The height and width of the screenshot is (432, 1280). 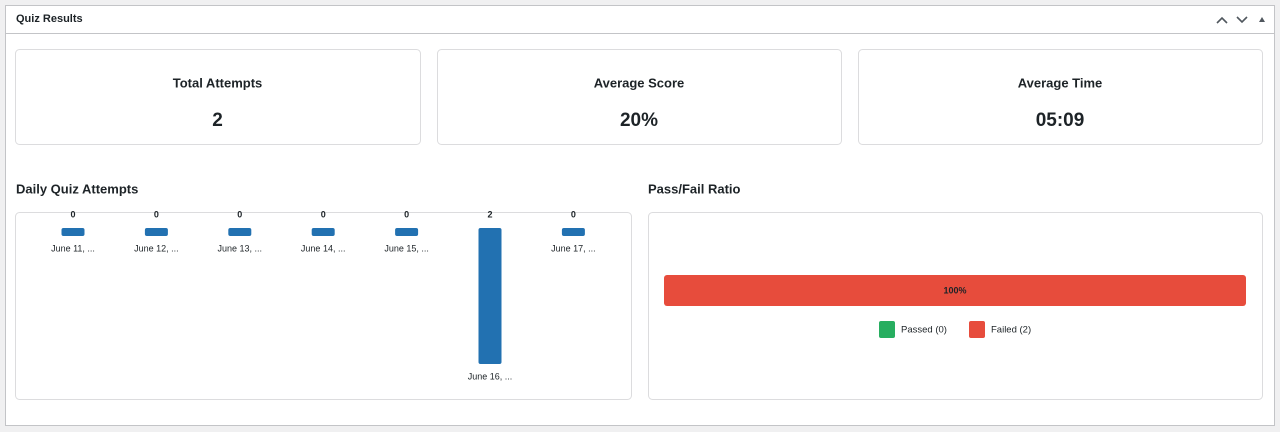 What do you see at coordinates (1060, 120) in the screenshot?
I see `stat-value: 05:09` at bounding box center [1060, 120].